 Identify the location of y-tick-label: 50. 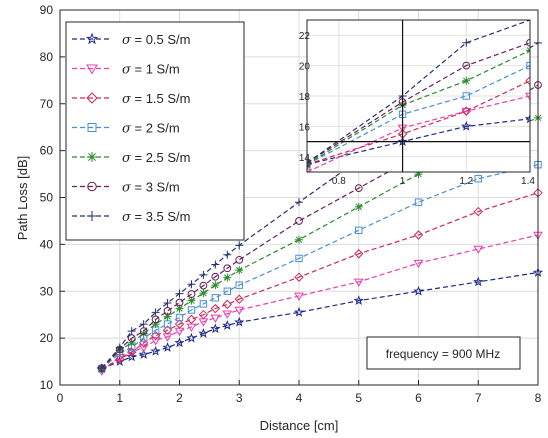
(47, 198).